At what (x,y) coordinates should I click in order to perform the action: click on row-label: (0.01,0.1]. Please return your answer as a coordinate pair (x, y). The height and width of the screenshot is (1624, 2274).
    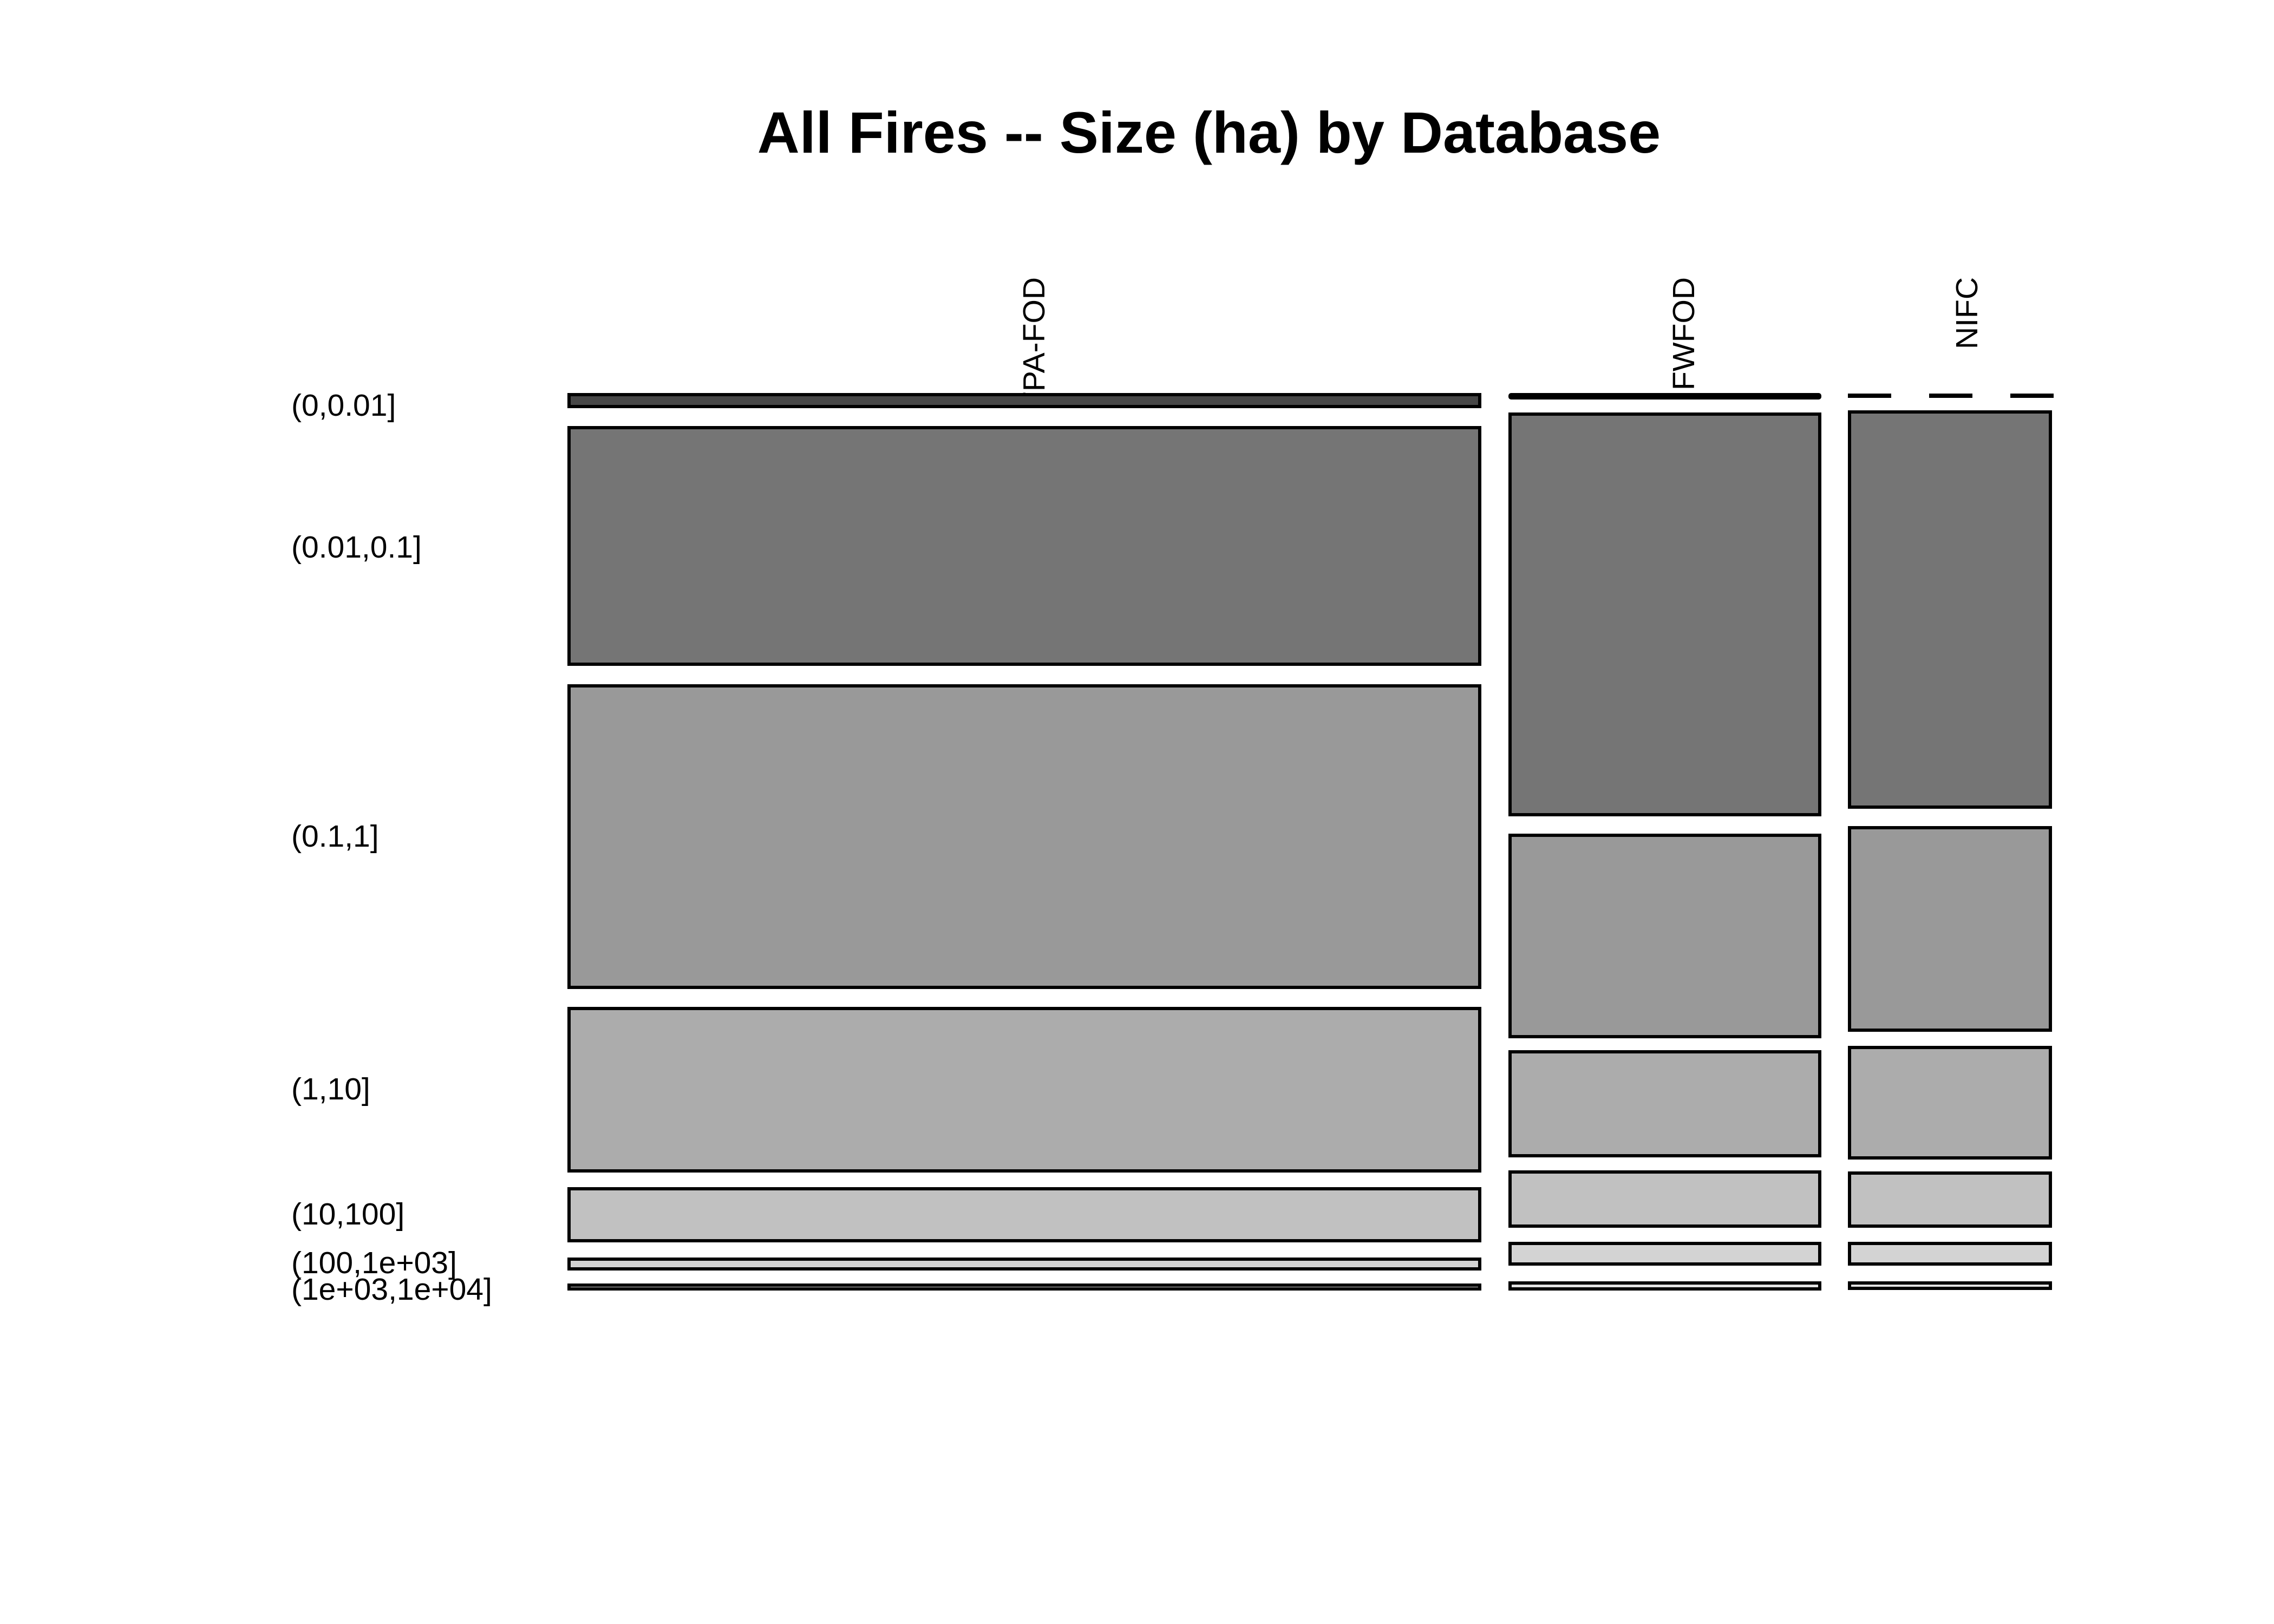
    Looking at the image, I should click on (357, 547).